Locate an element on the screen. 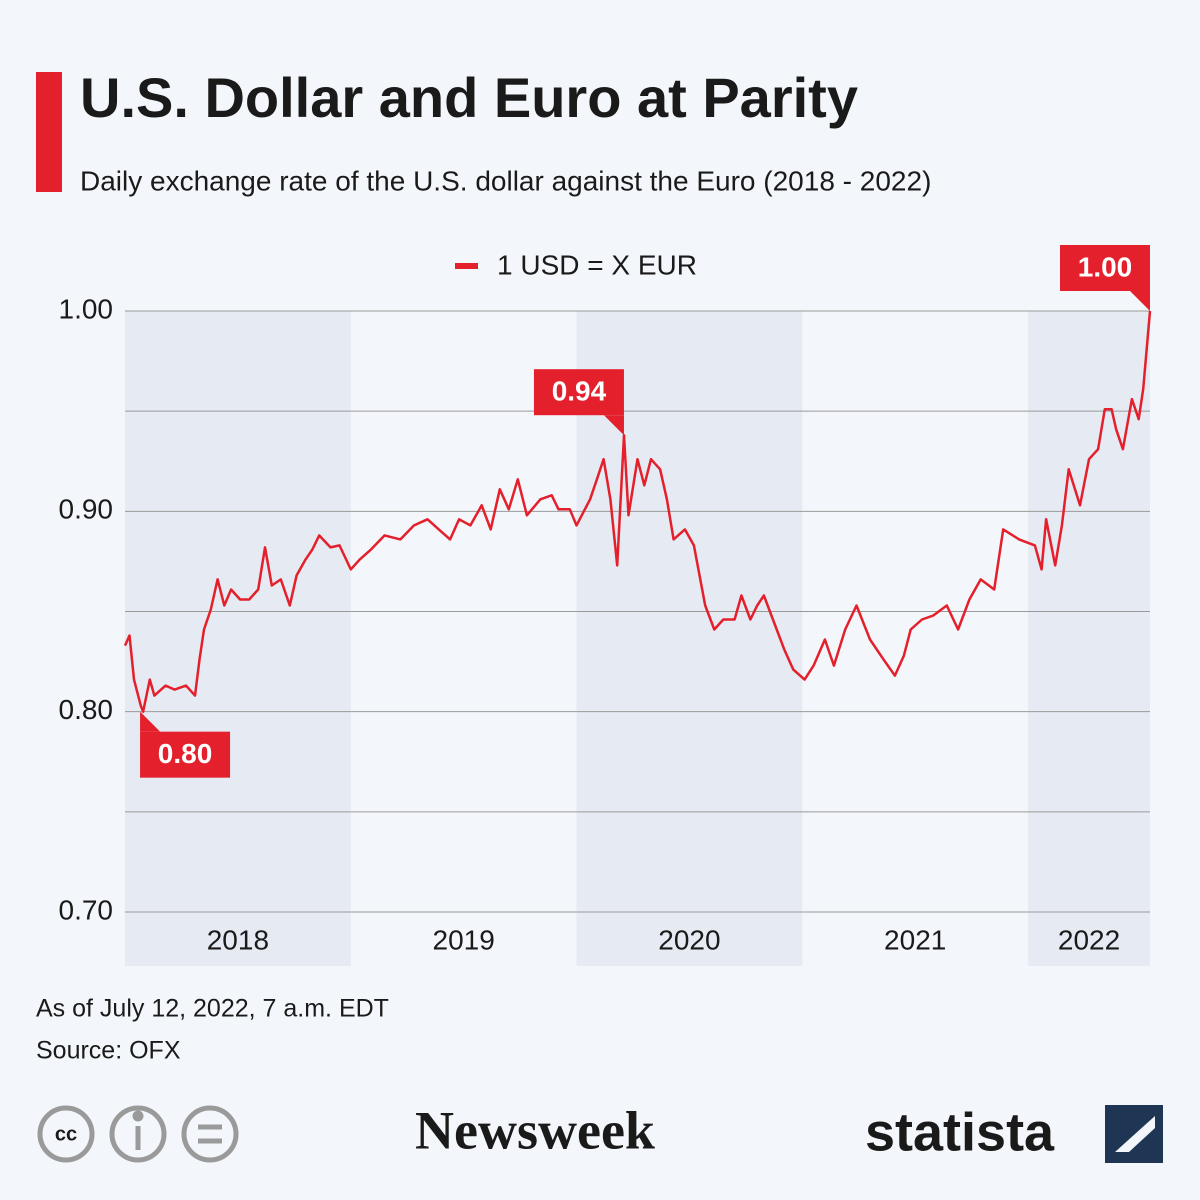 The width and height of the screenshot is (1200, 1200). publisher-logo: Newsweek is located at coordinates (535, 1130).